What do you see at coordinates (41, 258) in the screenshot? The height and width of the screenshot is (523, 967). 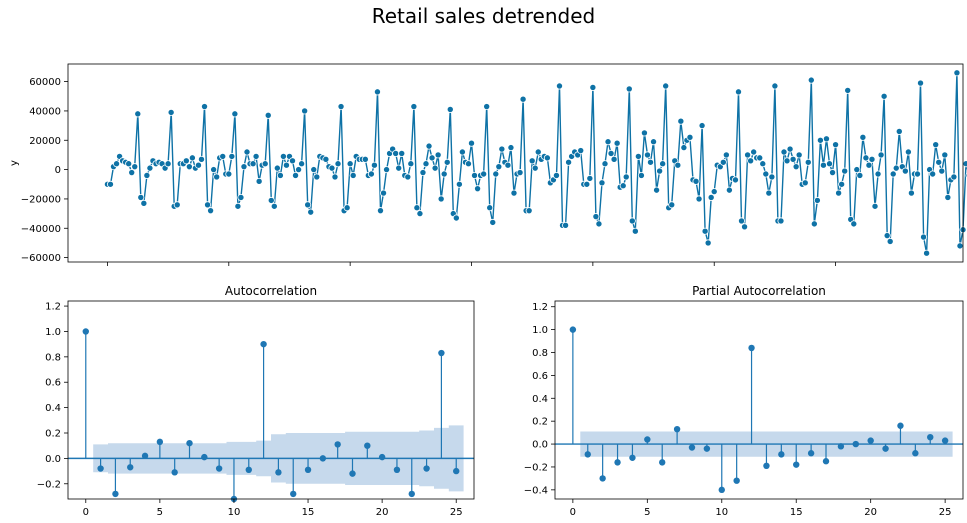 I see `y-tick-label: −60000` at bounding box center [41, 258].